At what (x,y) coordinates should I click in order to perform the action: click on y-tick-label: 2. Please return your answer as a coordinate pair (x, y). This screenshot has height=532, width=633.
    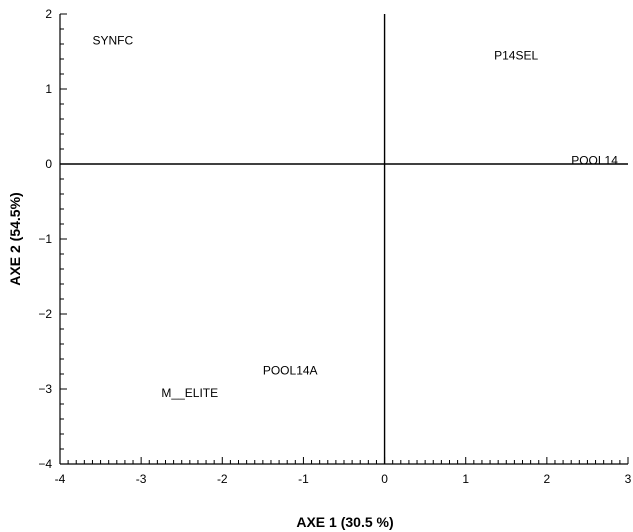
    Looking at the image, I should click on (48, 14).